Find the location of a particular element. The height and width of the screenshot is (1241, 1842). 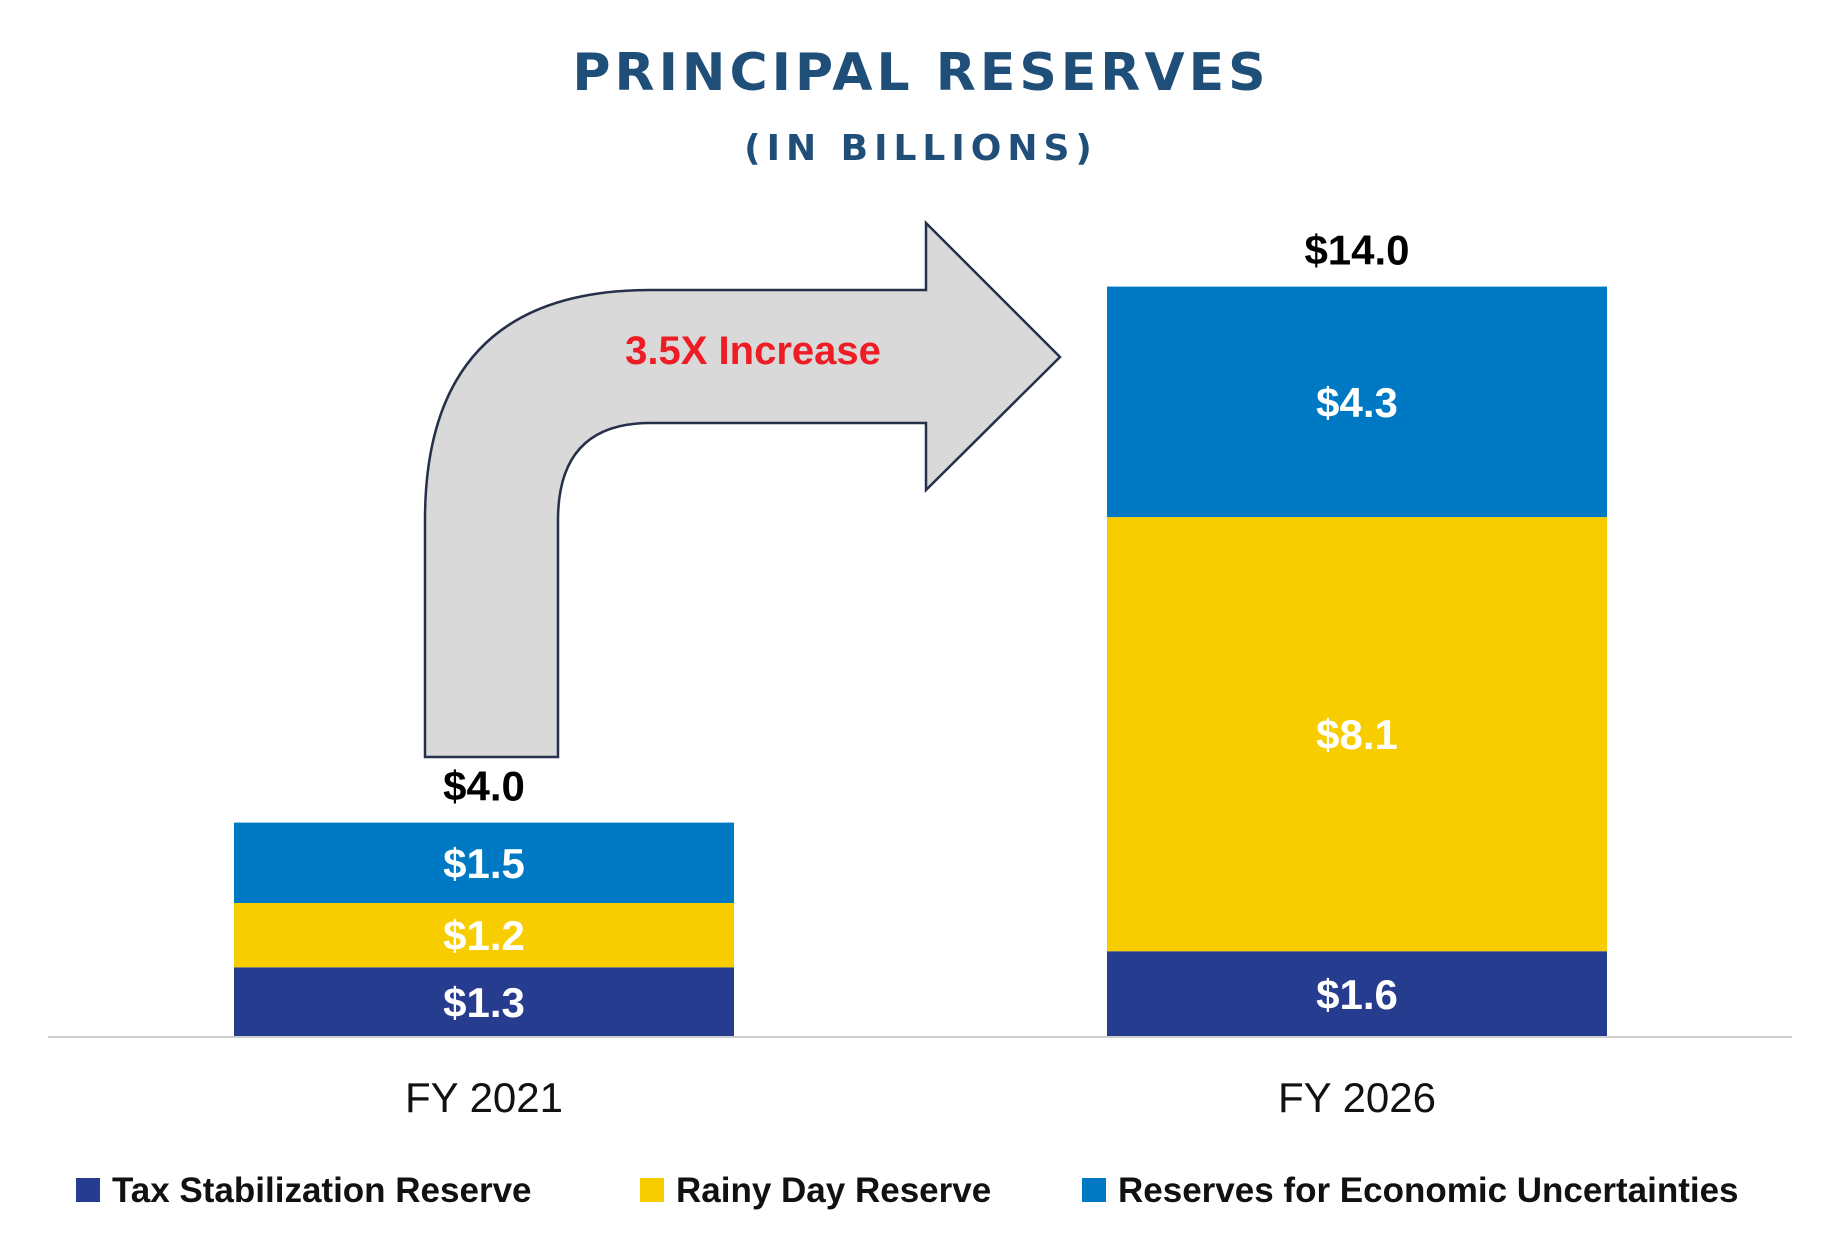

segment-value-label: $4.3 is located at coordinates (1357, 402).